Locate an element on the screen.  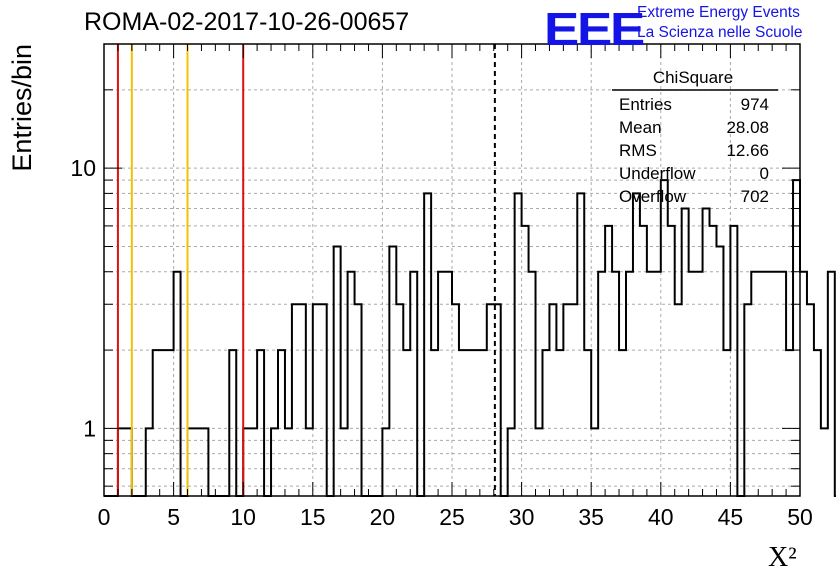
stats-row-value: 974 is located at coordinates (755, 104).